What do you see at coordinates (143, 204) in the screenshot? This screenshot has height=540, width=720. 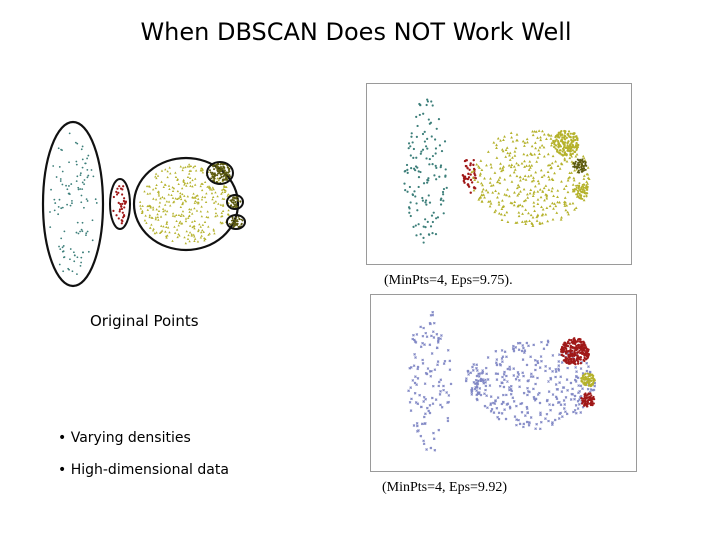 I see `original-points-plot` at bounding box center [143, 204].